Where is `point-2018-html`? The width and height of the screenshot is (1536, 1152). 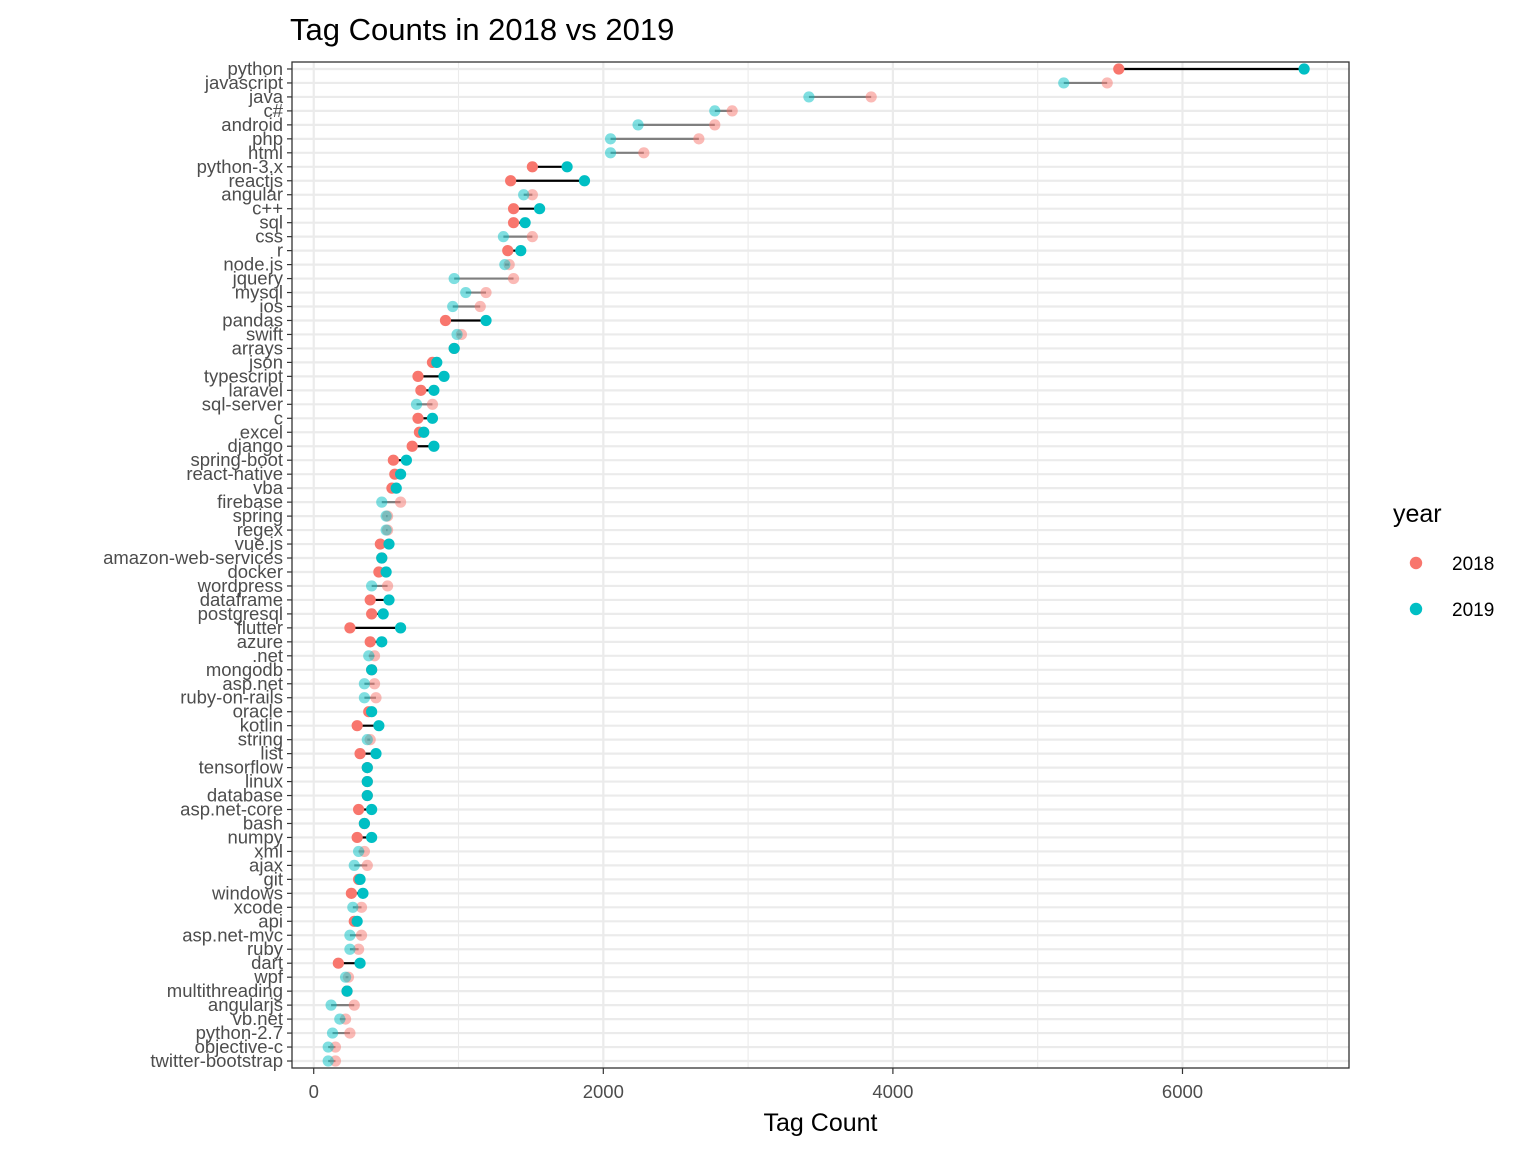 point-2018-html is located at coordinates (644, 153).